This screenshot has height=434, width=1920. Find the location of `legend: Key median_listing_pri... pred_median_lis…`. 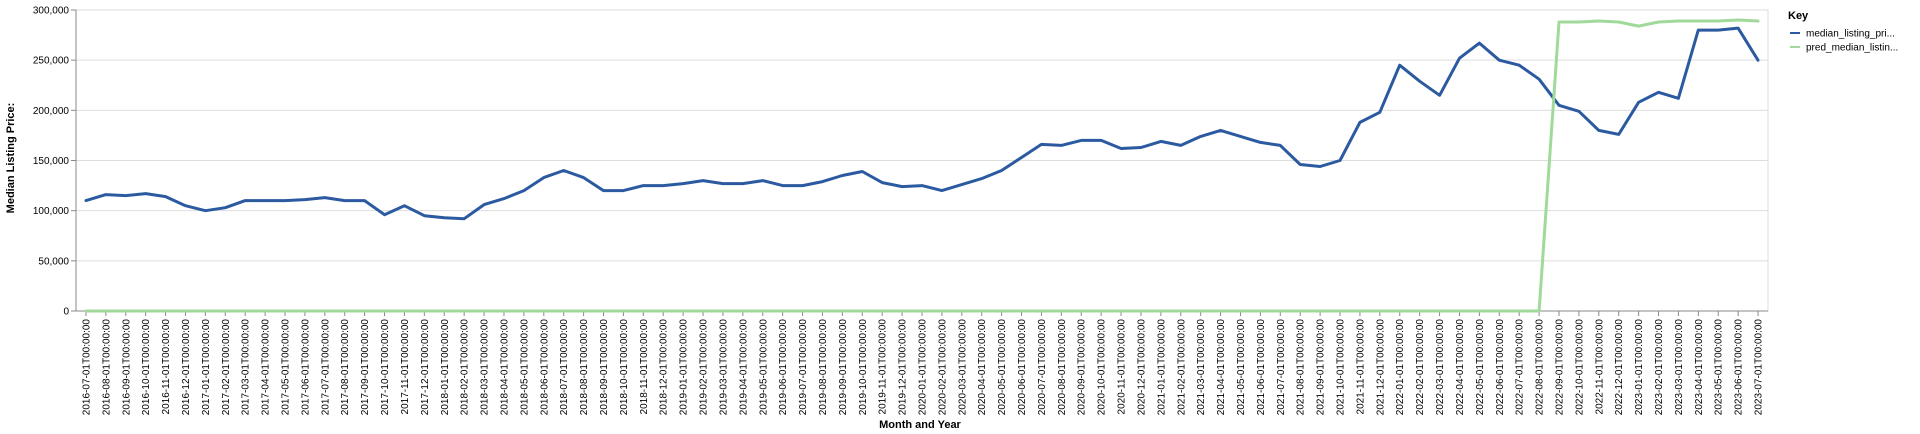

legend: Key median_listing_pri... pred_median_lis… is located at coordinates (1843, 32).